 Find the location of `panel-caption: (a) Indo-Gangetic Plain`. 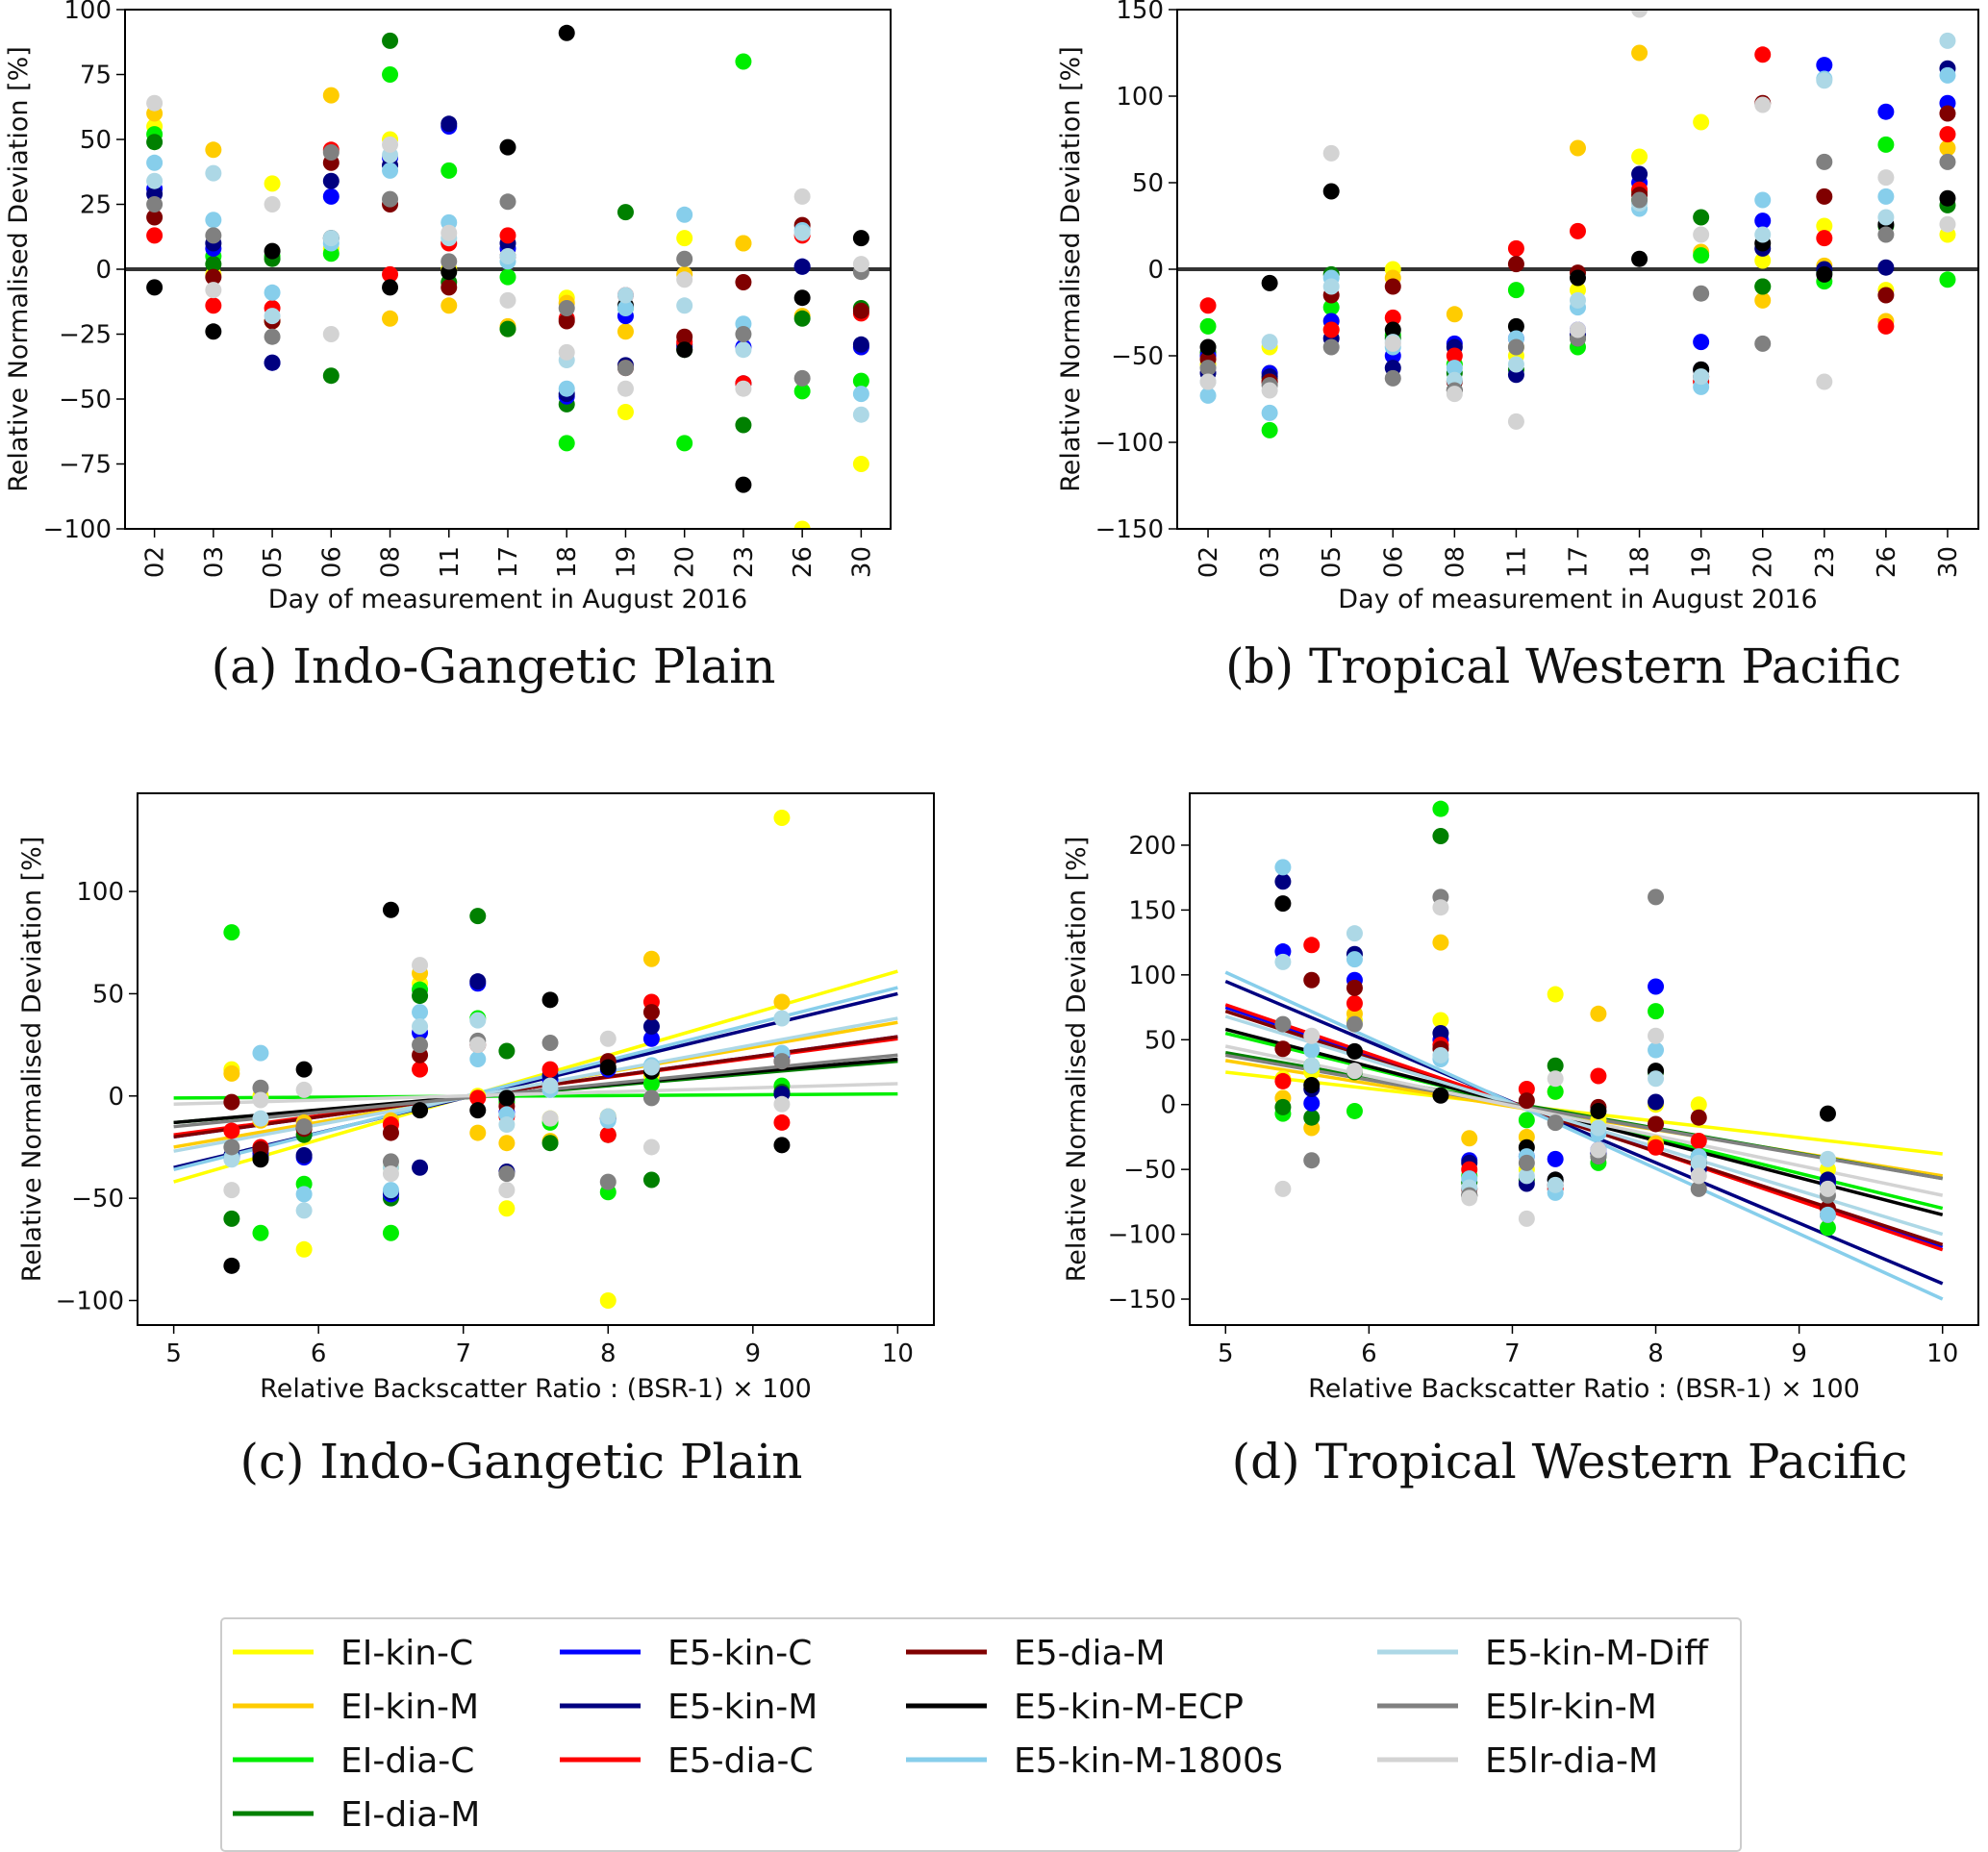

panel-caption: (a) Indo-Gangetic Plain is located at coordinates (494, 666).